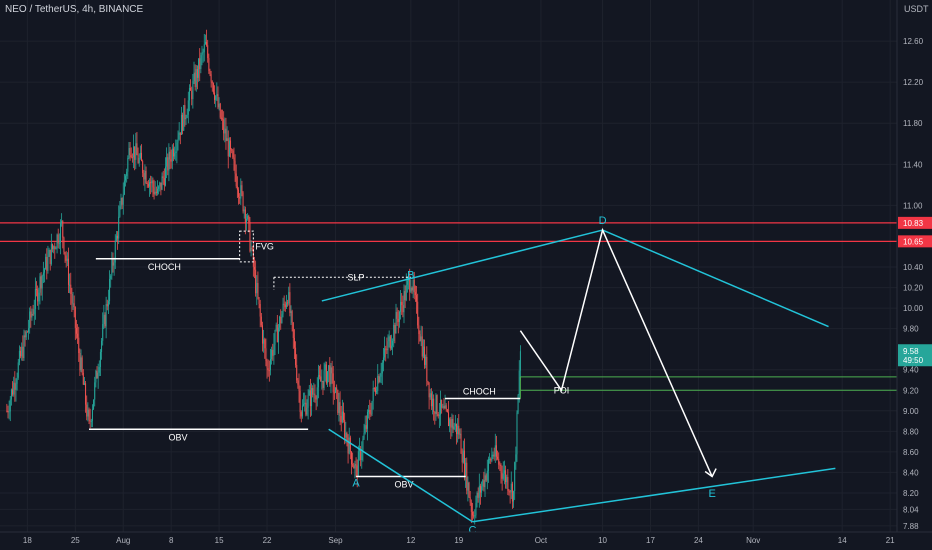 The image size is (932, 550). Describe the element at coordinates (264, 246) in the screenshot. I see `fvg-label: FVG` at that location.